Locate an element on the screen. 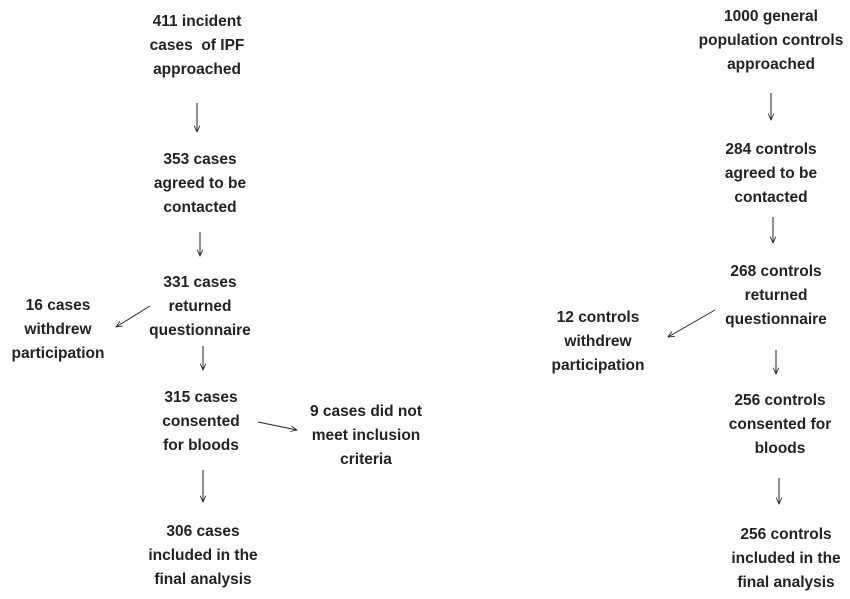 The width and height of the screenshot is (850, 599). node-text: 411 incident is located at coordinates (197, 21).